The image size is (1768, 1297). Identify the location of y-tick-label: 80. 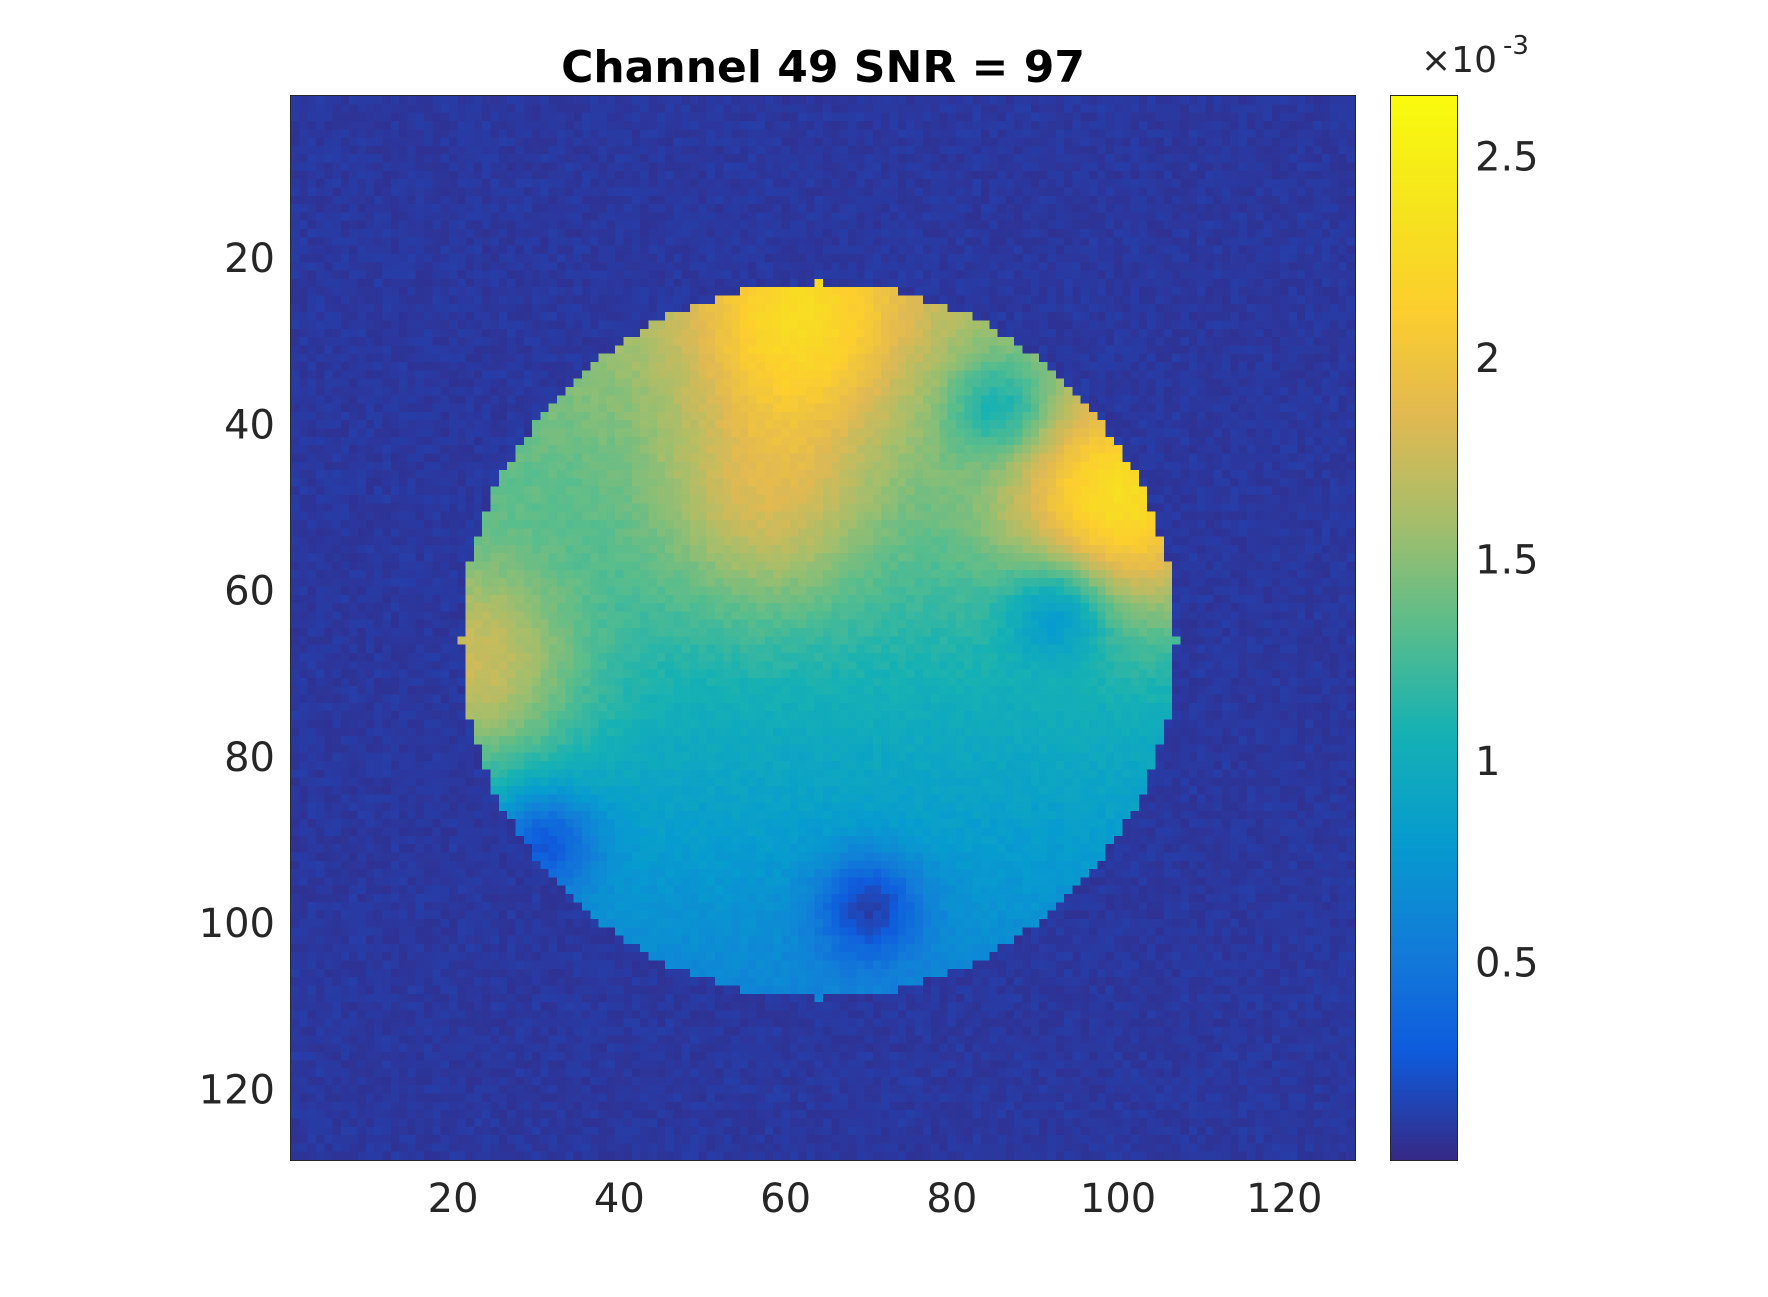
(249, 758).